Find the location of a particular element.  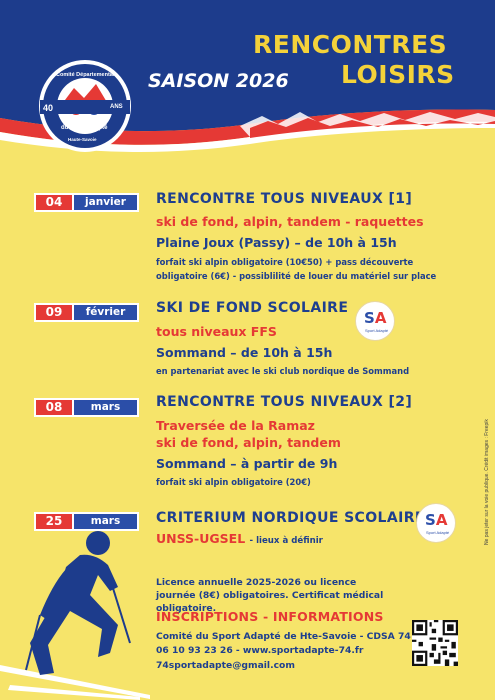

event-2-title: SKI DE FOND SCOLAIRE is located at coordinates (252, 308).